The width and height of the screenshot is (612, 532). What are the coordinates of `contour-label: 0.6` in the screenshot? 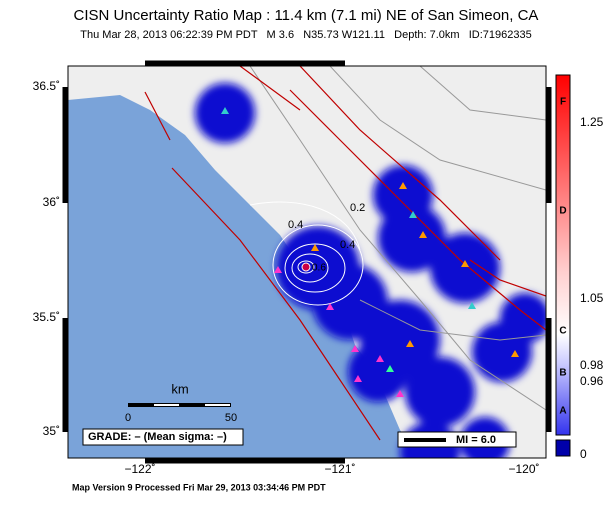 It's located at (319, 268).